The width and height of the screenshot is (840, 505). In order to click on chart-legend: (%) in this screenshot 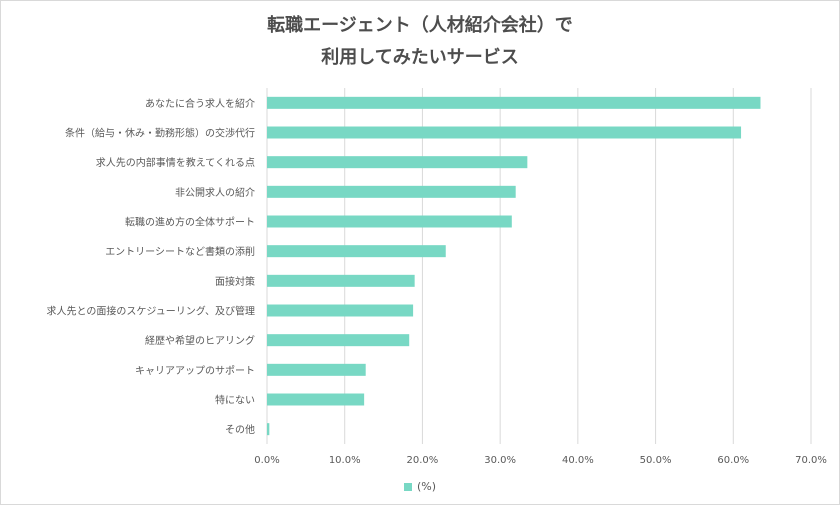, I will do `click(420, 486)`.